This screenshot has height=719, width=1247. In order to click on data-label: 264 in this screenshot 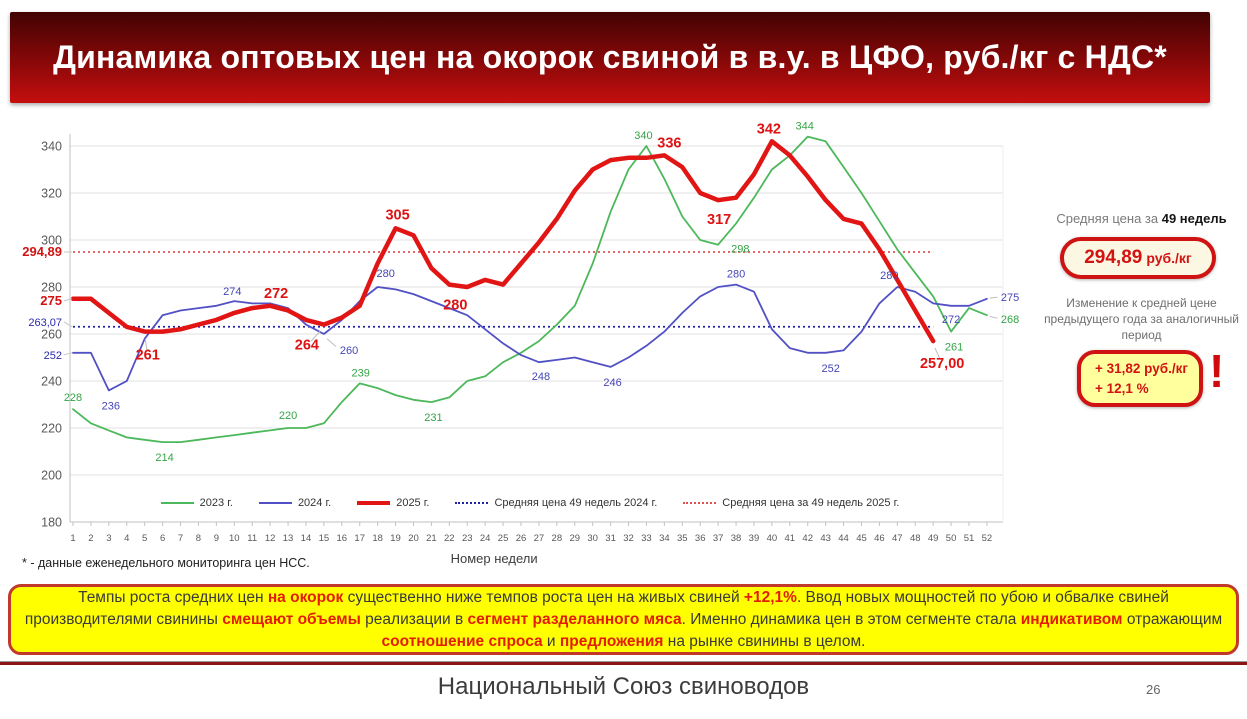, I will do `click(307, 346)`.